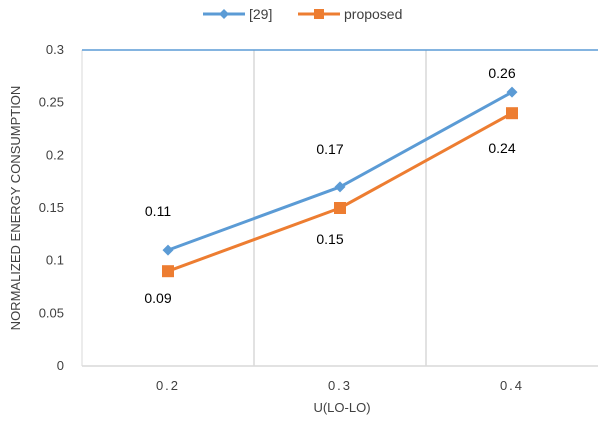  What do you see at coordinates (15, 208) in the screenshot?
I see `y-axis-title: NORMALIZED ENERGY CONSUMPTION` at bounding box center [15, 208].